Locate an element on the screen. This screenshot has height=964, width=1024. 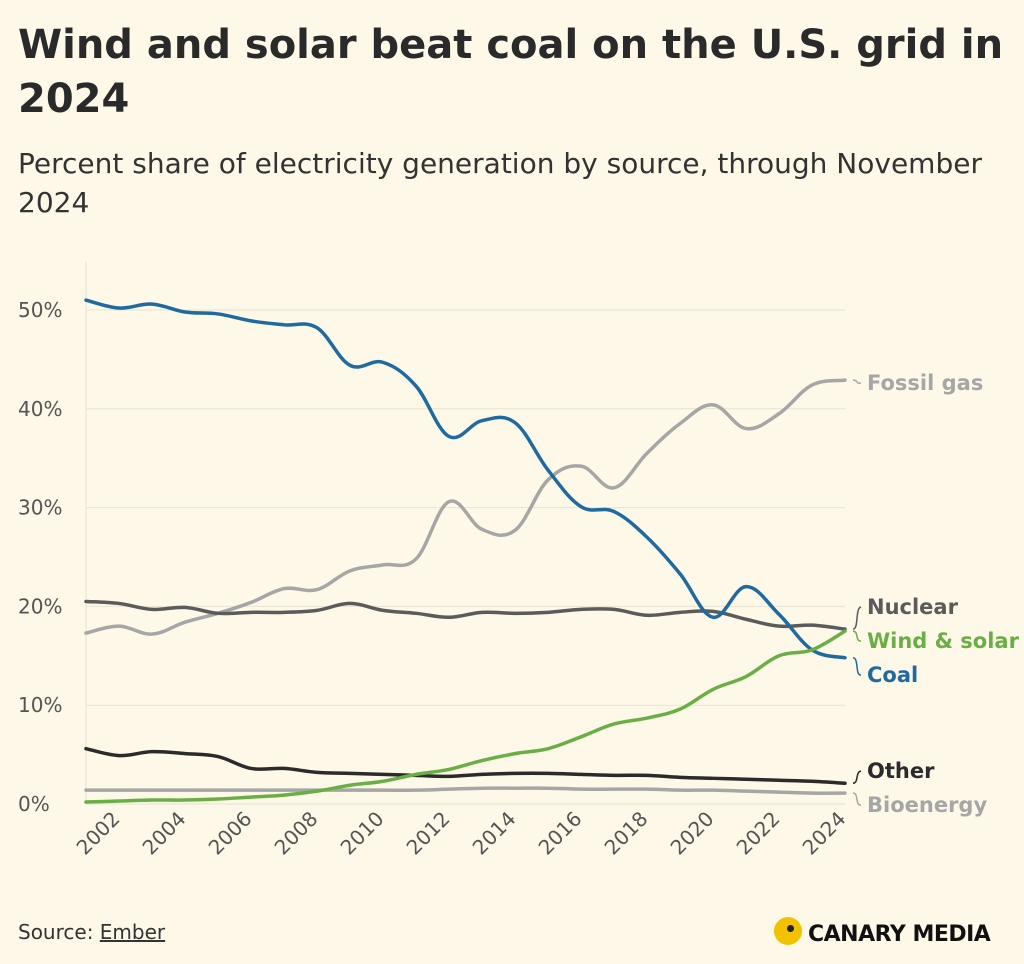
brand-logo: CANARY MEDIA is located at coordinates (882, 934).